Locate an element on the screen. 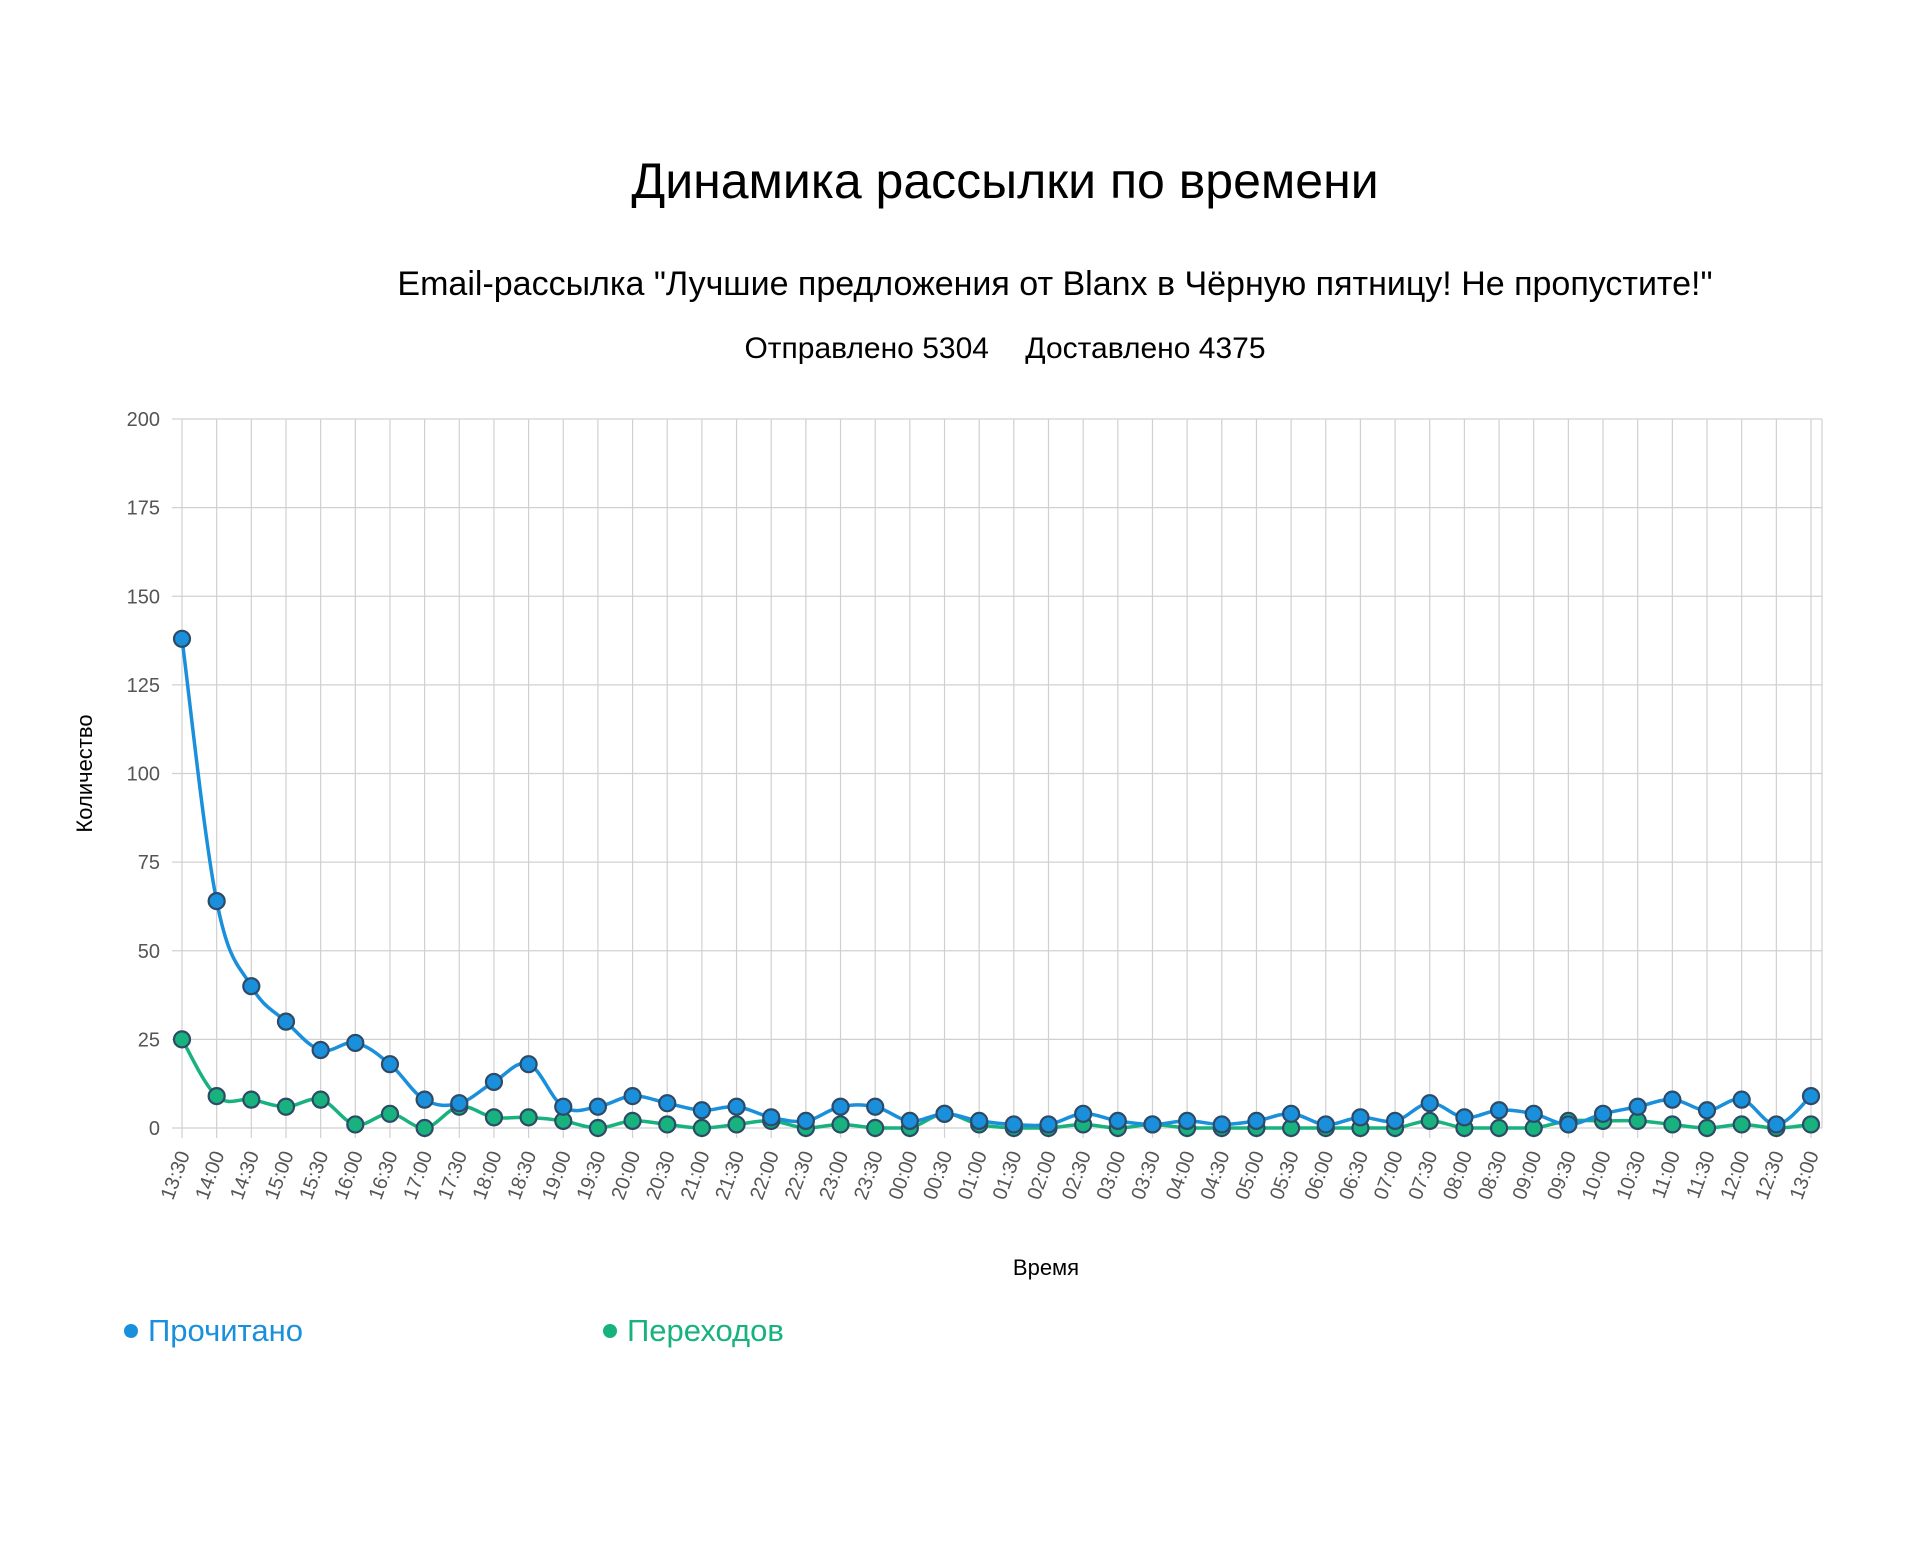 Image resolution: width=1920 pixels, height=1547 pixels. x-tick-label: 17:00 is located at coordinates (419, 1175).